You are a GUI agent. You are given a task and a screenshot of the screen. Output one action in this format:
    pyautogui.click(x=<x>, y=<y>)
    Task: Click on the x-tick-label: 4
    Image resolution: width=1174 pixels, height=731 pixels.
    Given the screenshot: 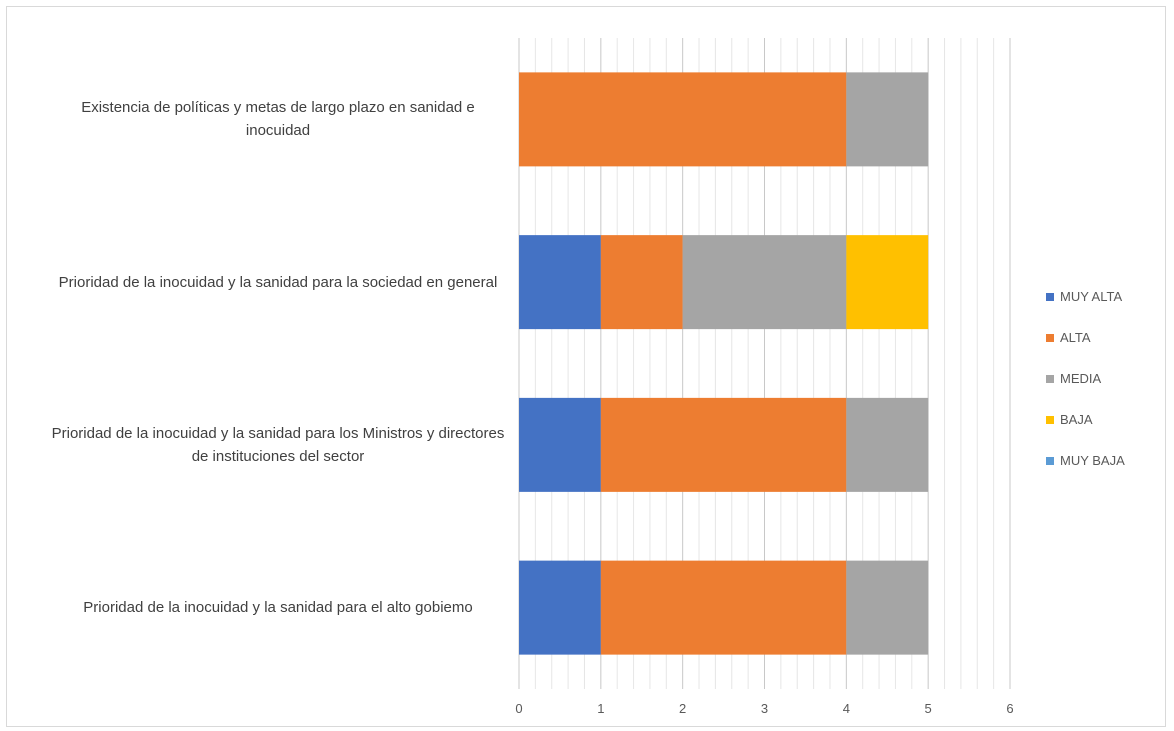 What is the action you would take?
    pyautogui.click(x=846, y=708)
    